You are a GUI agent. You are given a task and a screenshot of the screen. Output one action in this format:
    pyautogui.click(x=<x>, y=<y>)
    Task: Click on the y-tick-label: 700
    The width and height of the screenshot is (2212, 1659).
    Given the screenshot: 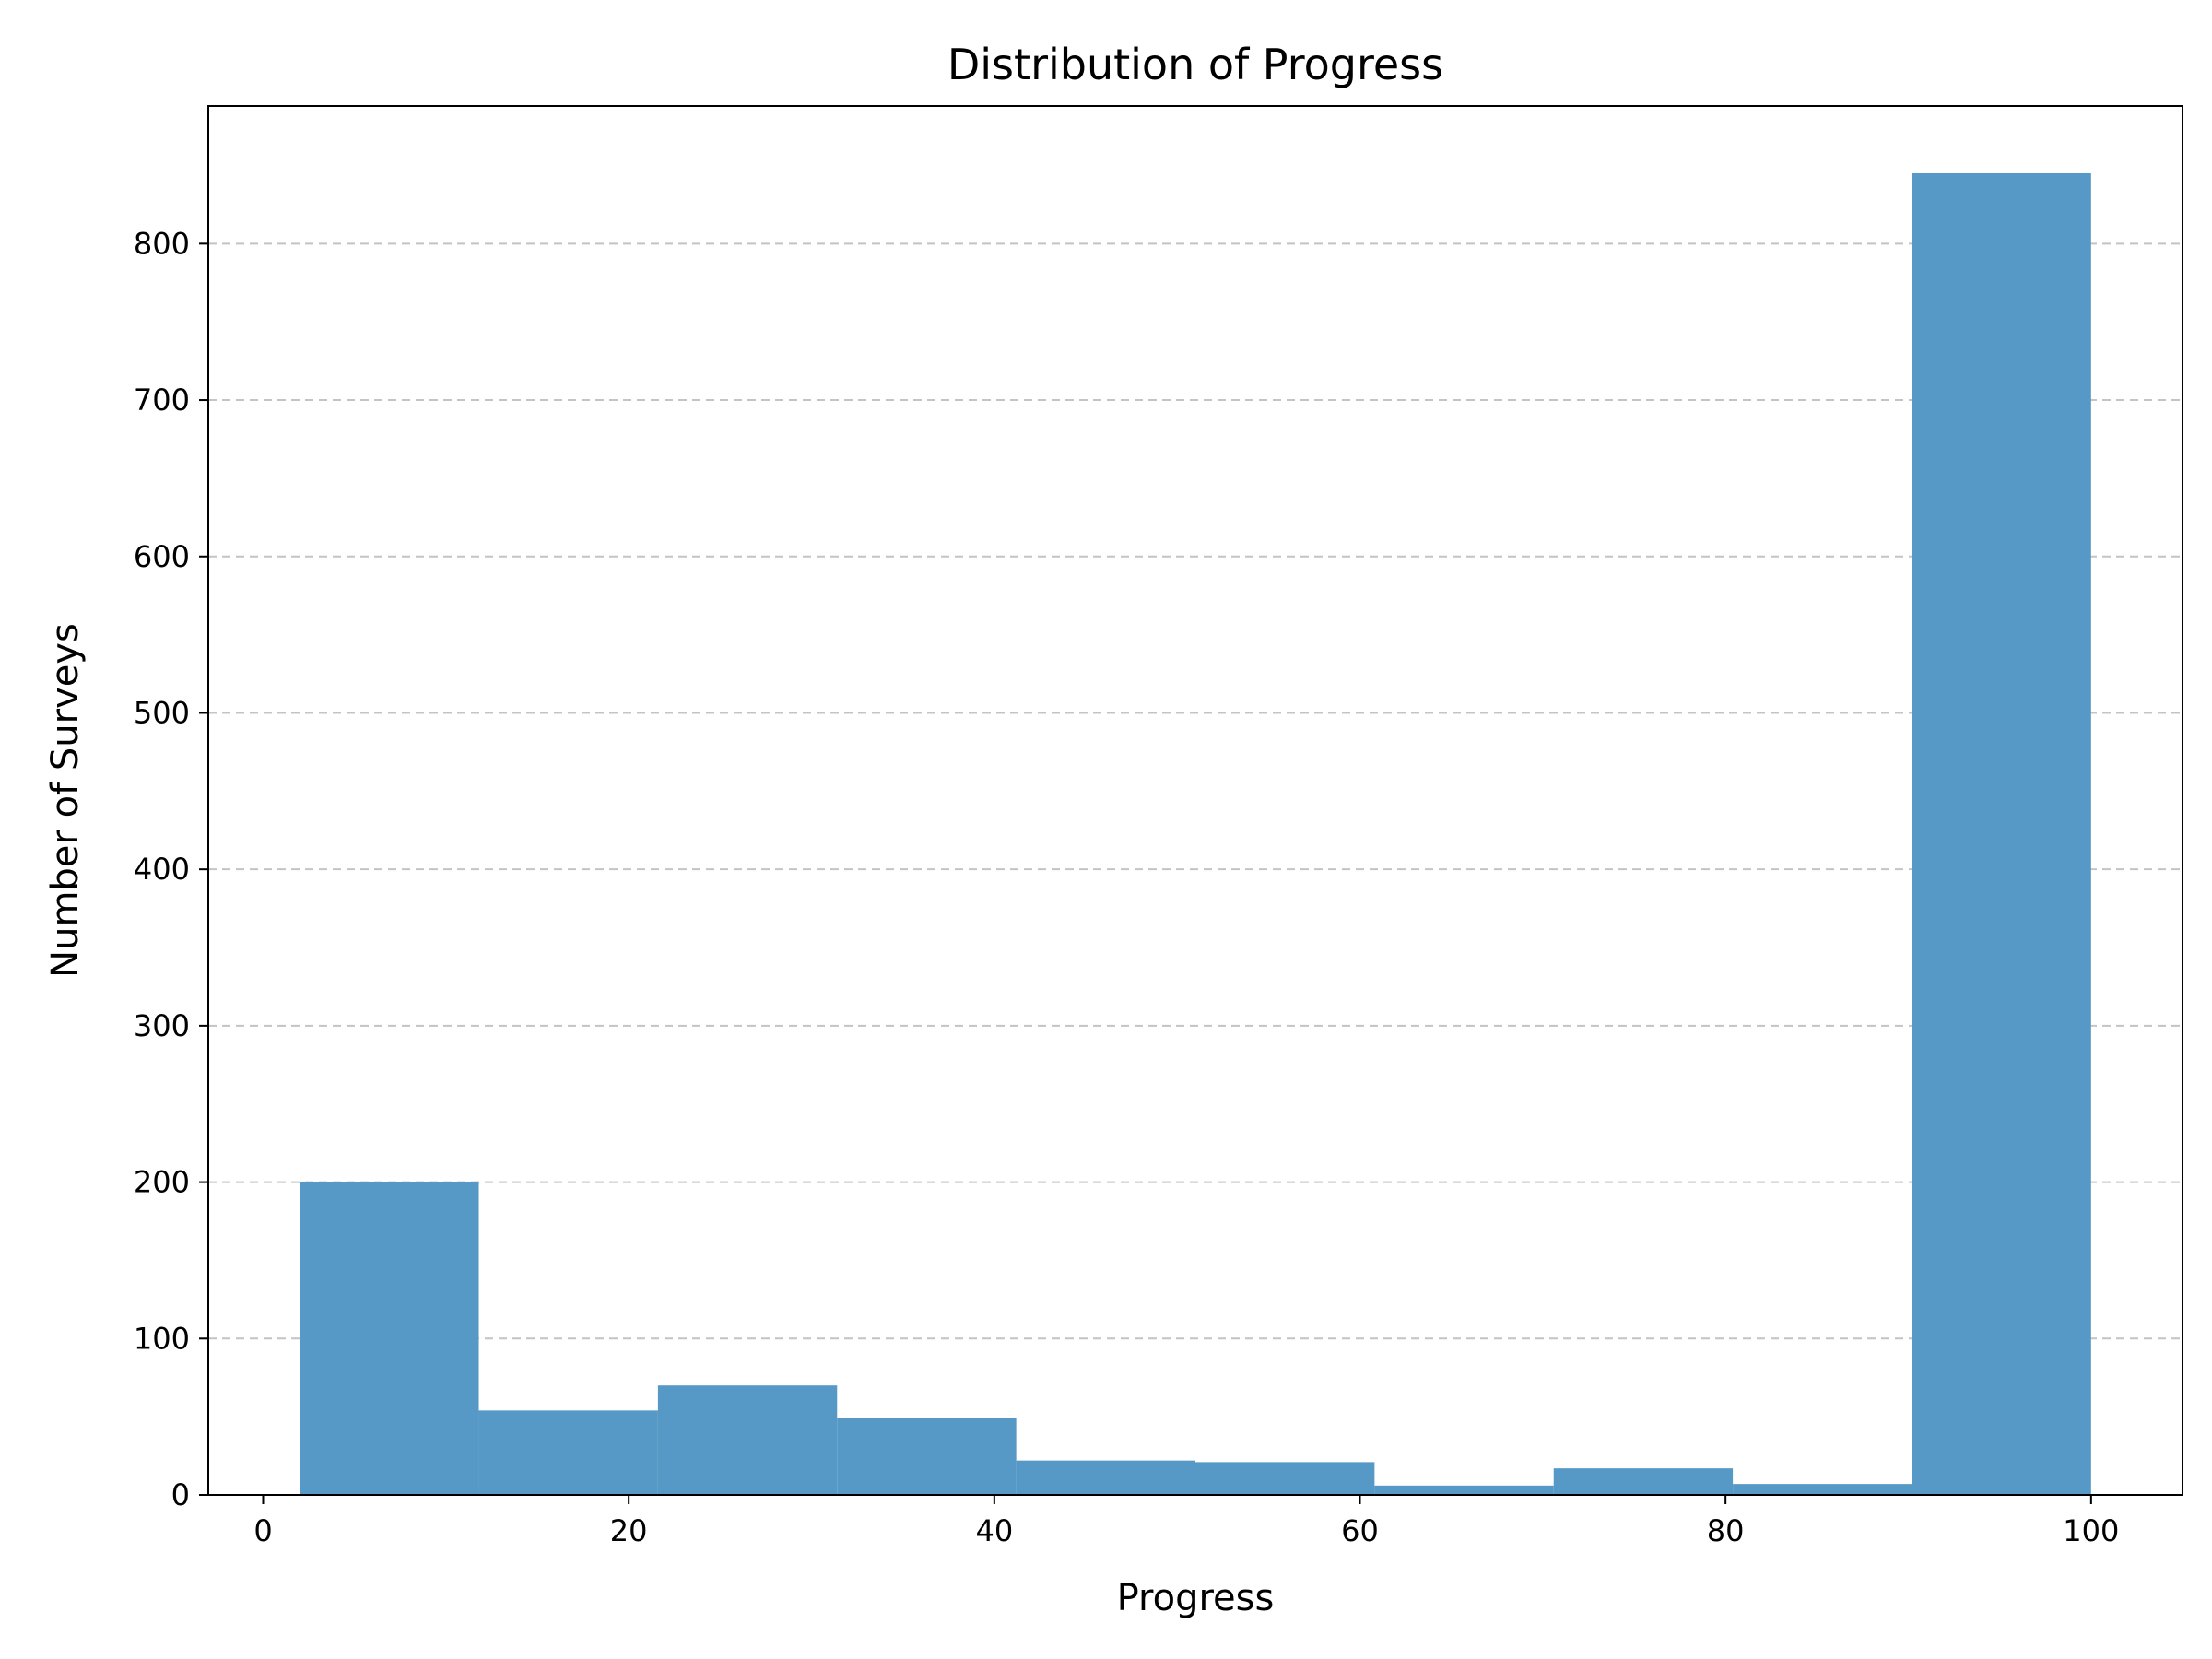 What is the action you would take?
    pyautogui.click(x=162, y=400)
    